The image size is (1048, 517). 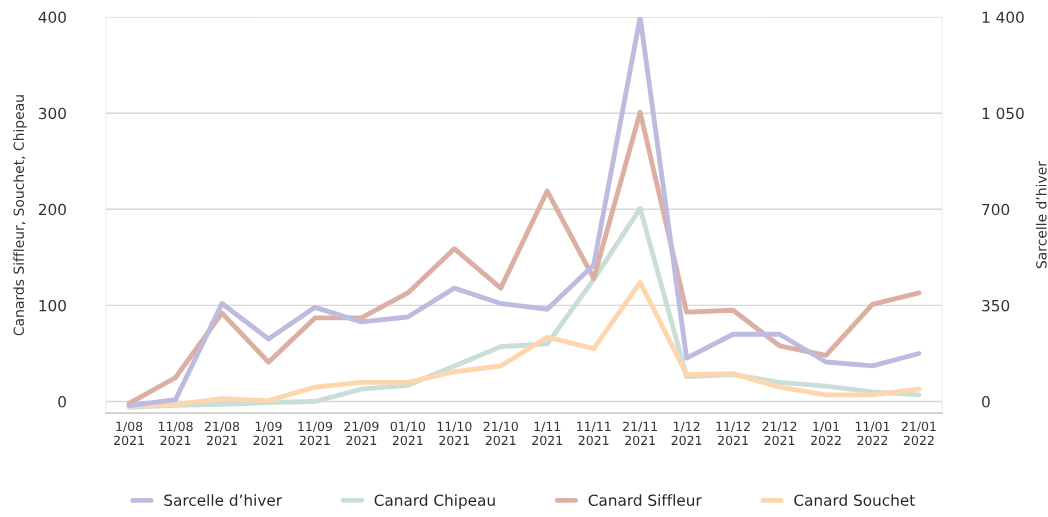 I want to click on y2-tick-label: 700, so click(x=996, y=209).